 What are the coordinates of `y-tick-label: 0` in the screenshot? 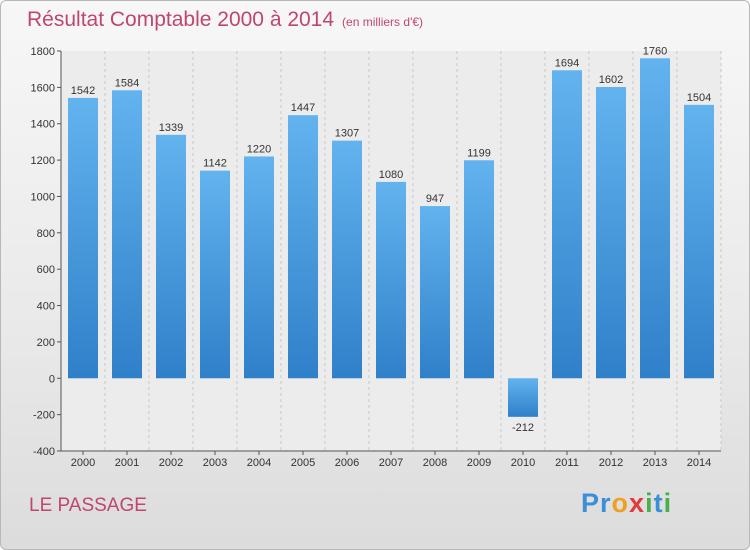 It's located at (52, 379).